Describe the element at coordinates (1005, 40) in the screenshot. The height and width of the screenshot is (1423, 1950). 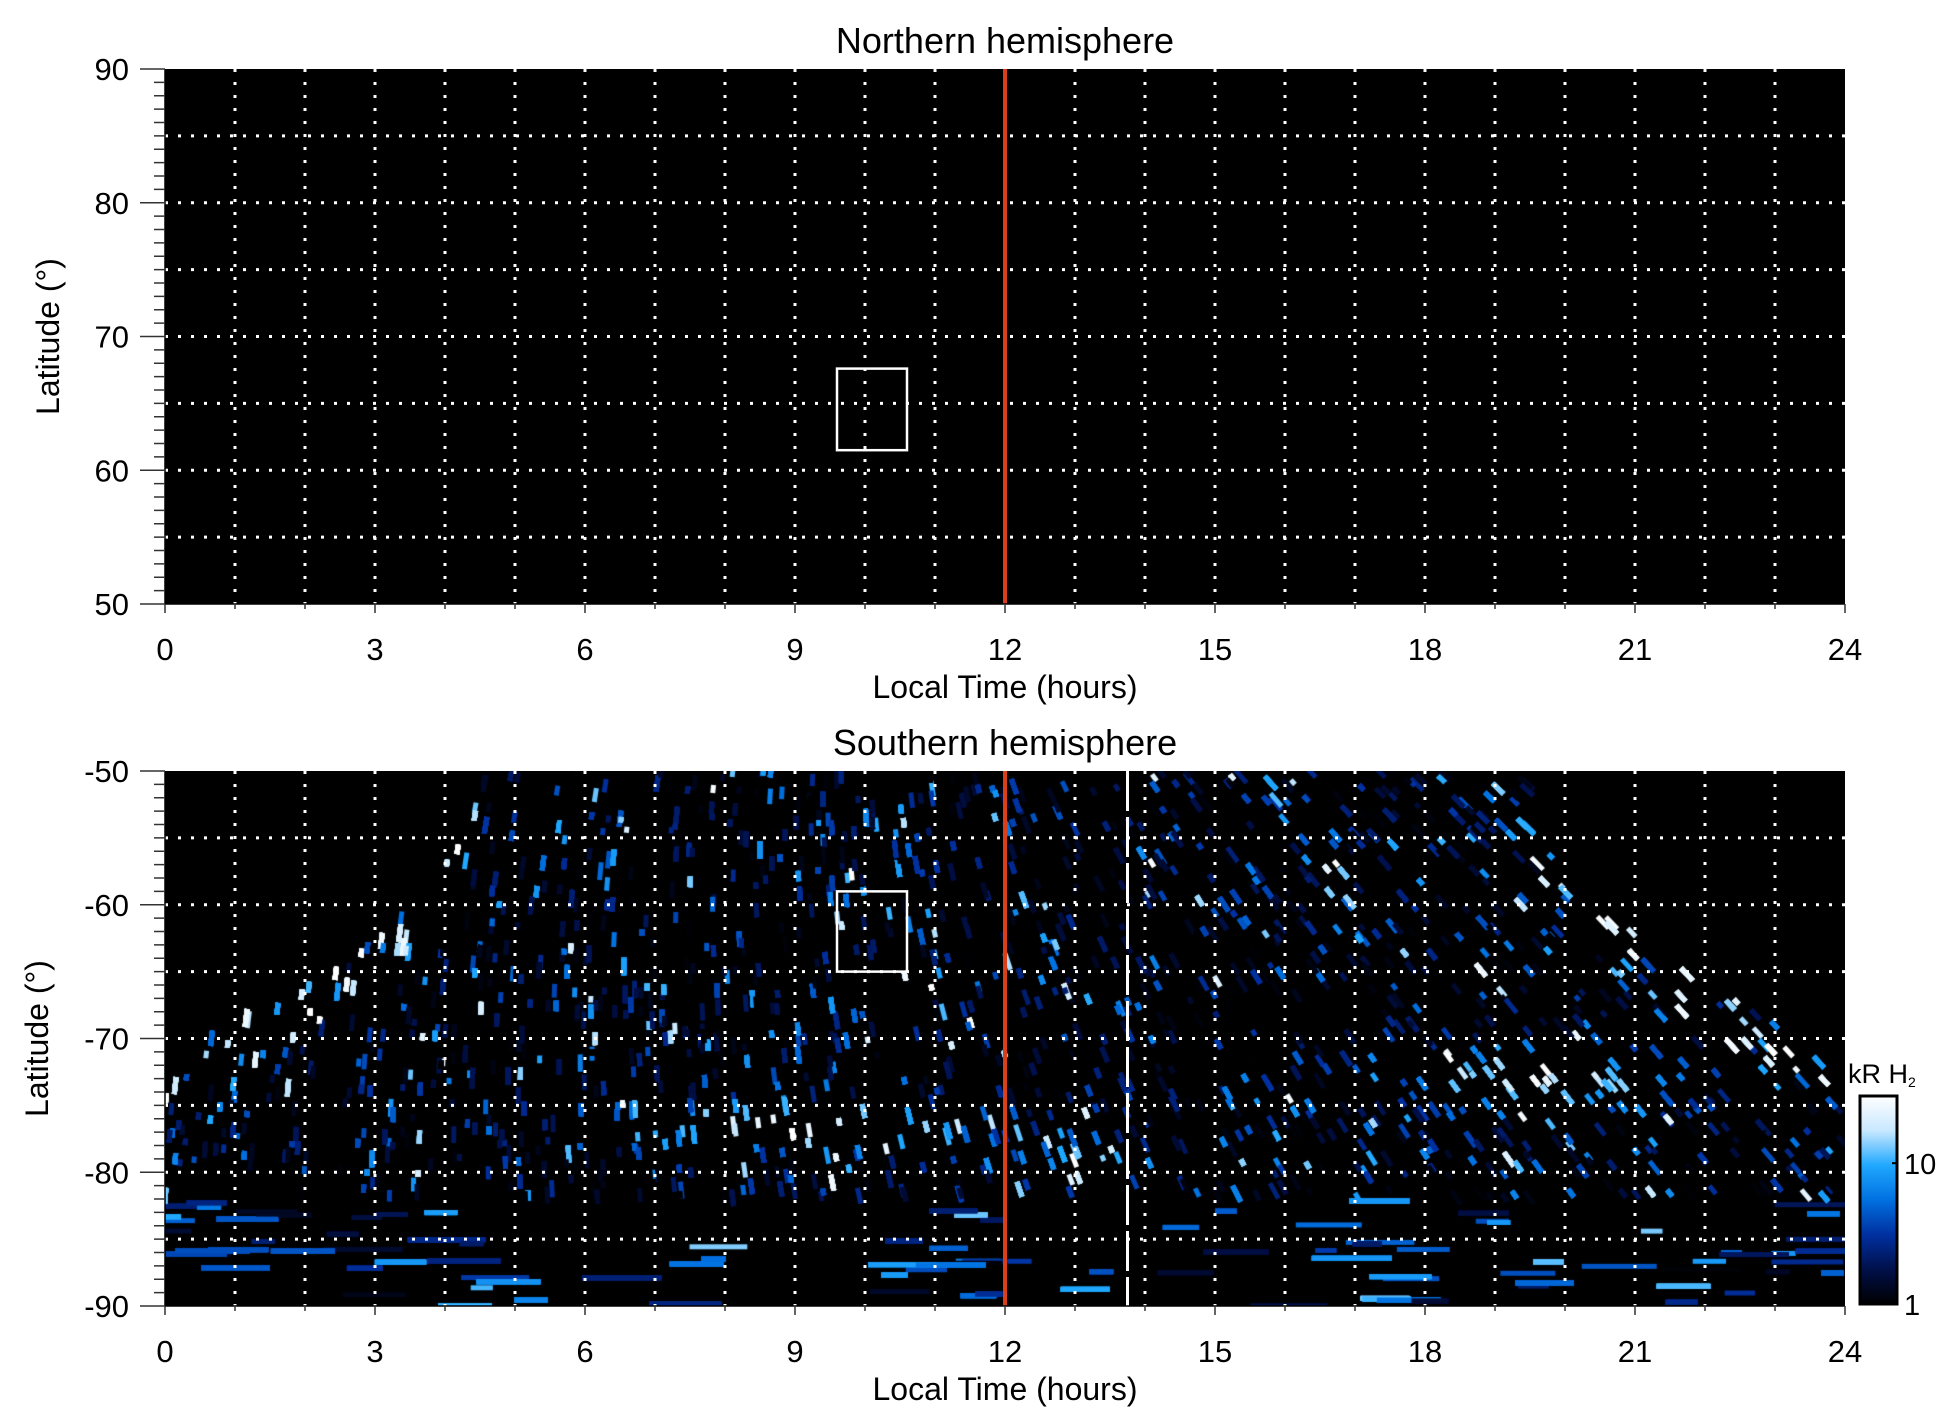
I see `panel-title: Northern hemisphere` at that location.